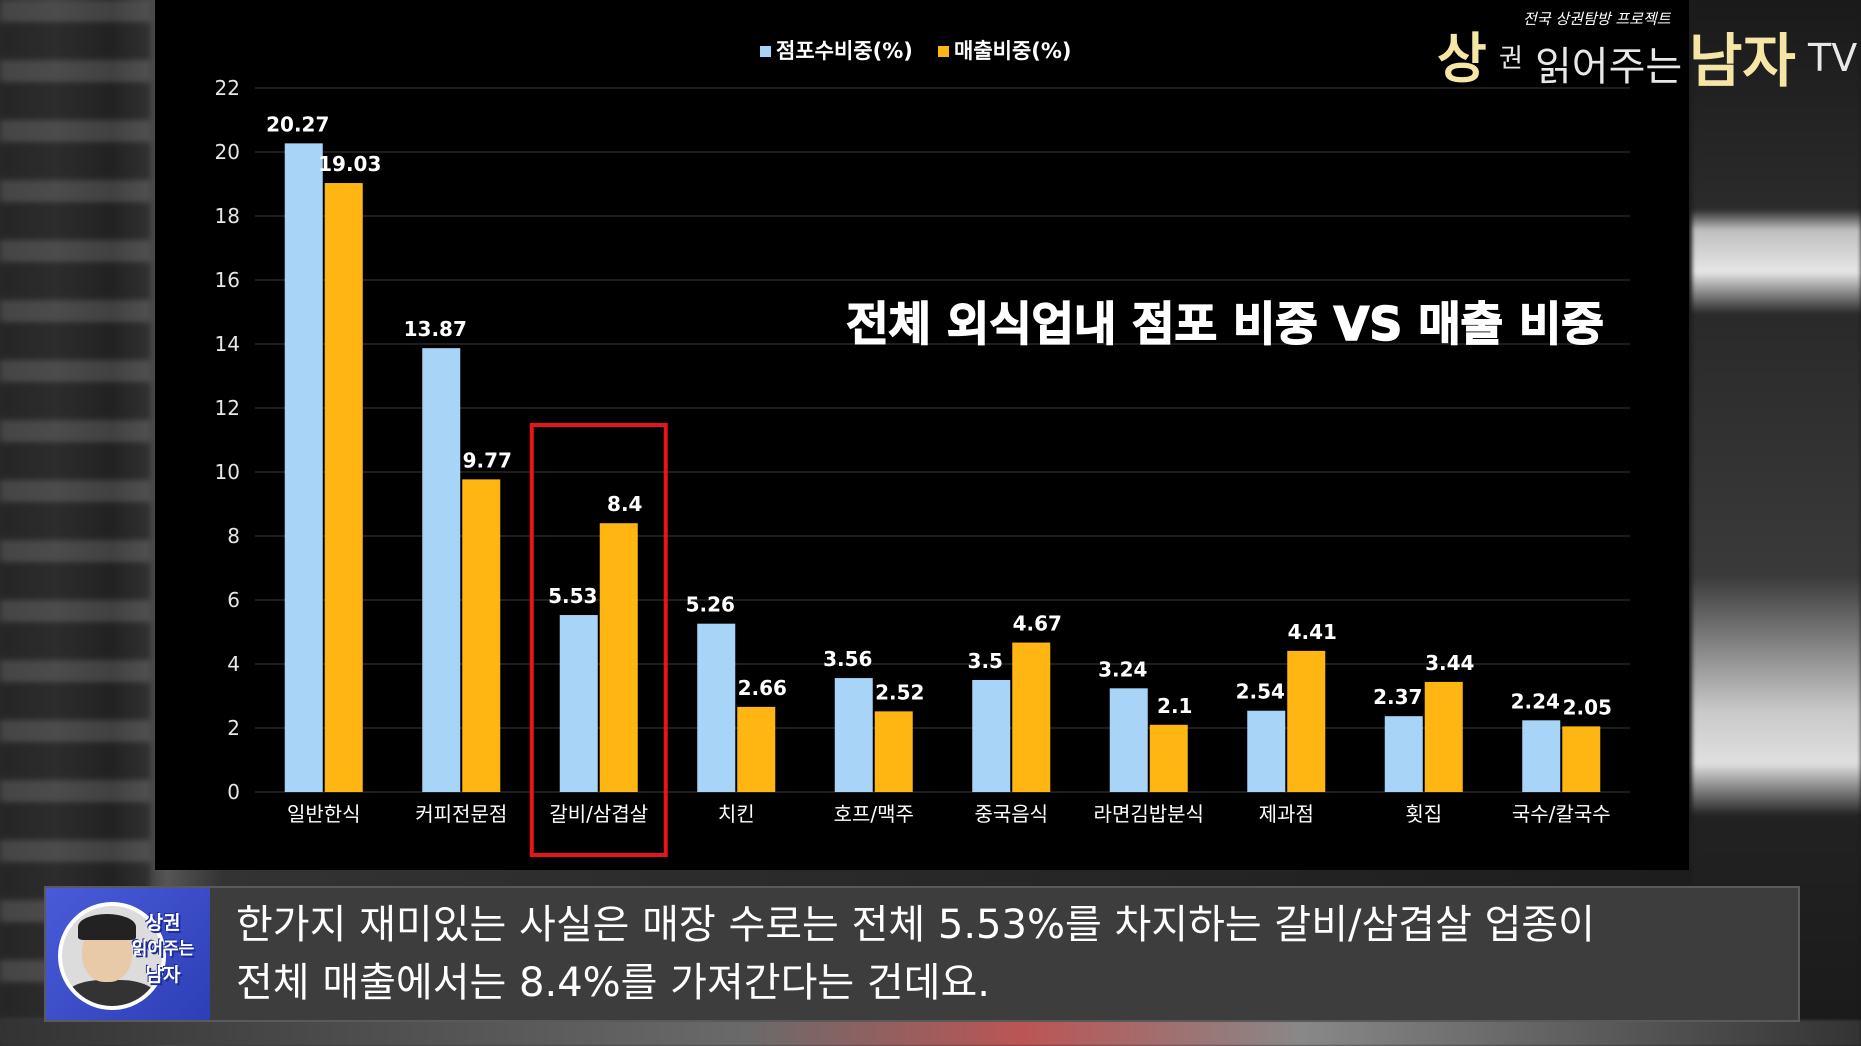 This screenshot has width=1861, height=1046. What do you see at coordinates (613, 983) in the screenshot?
I see `subtitle-line-2: 전체 매출에서는 8.4%를 가져간다는 건데요.` at bounding box center [613, 983].